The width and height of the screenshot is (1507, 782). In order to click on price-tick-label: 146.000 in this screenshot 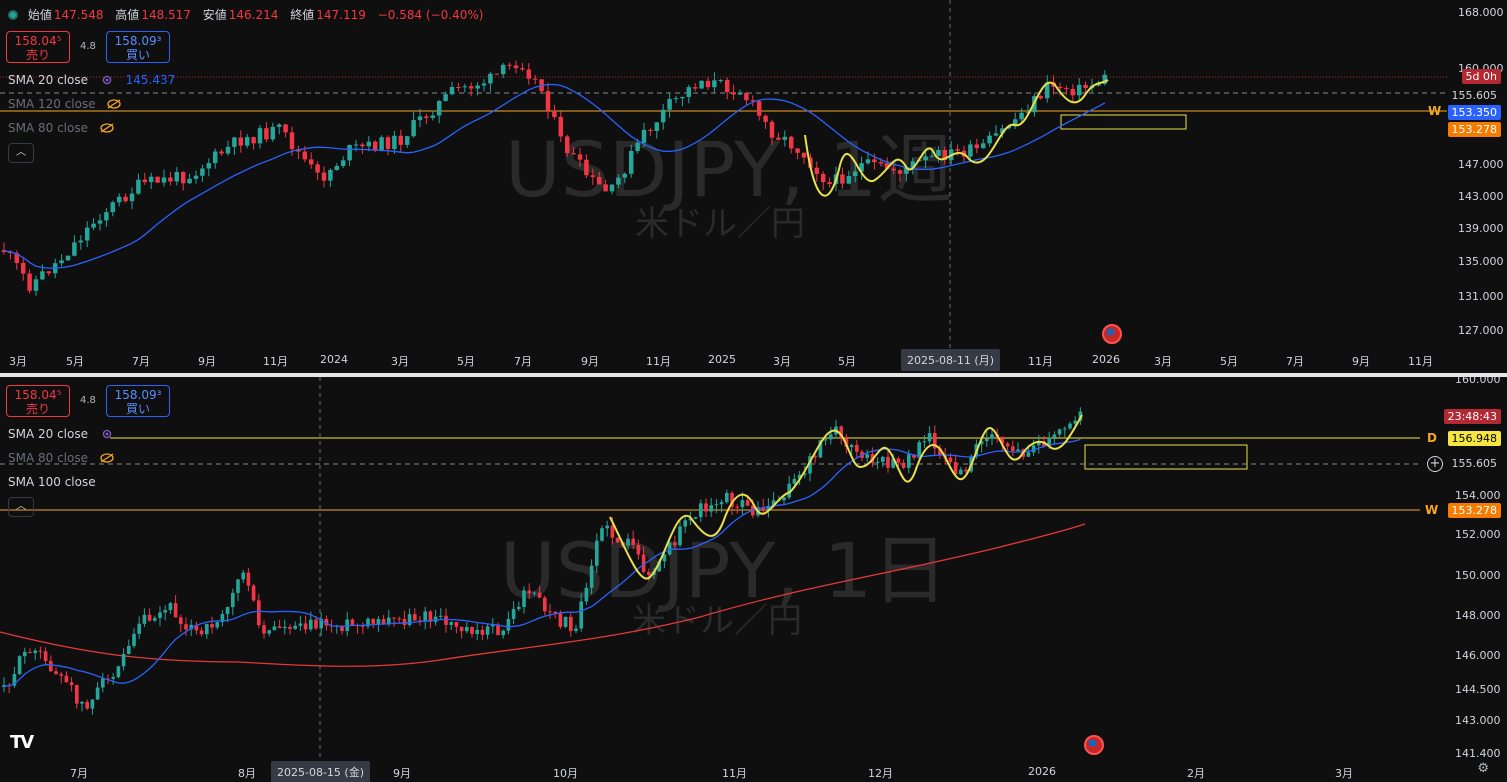, I will do `click(1478, 655)`.